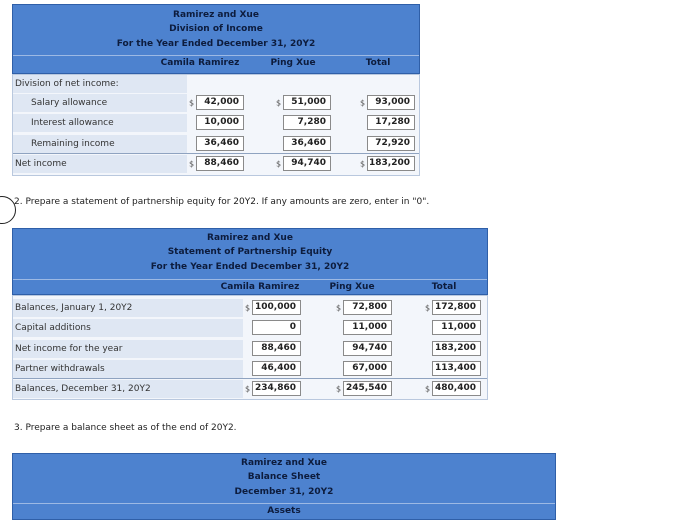 Image resolution: width=700 pixels, height=520 pixels. What do you see at coordinates (276, 327) in the screenshot?
I see `amount-input: 0` at bounding box center [276, 327].